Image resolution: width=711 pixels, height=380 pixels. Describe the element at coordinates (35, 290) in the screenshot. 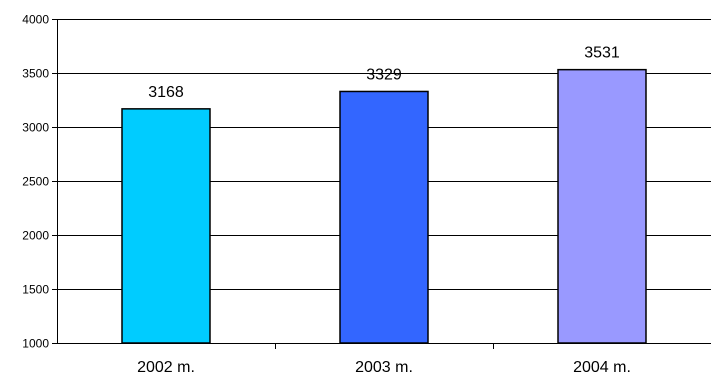

I see `y-tick-label: 1500` at that location.